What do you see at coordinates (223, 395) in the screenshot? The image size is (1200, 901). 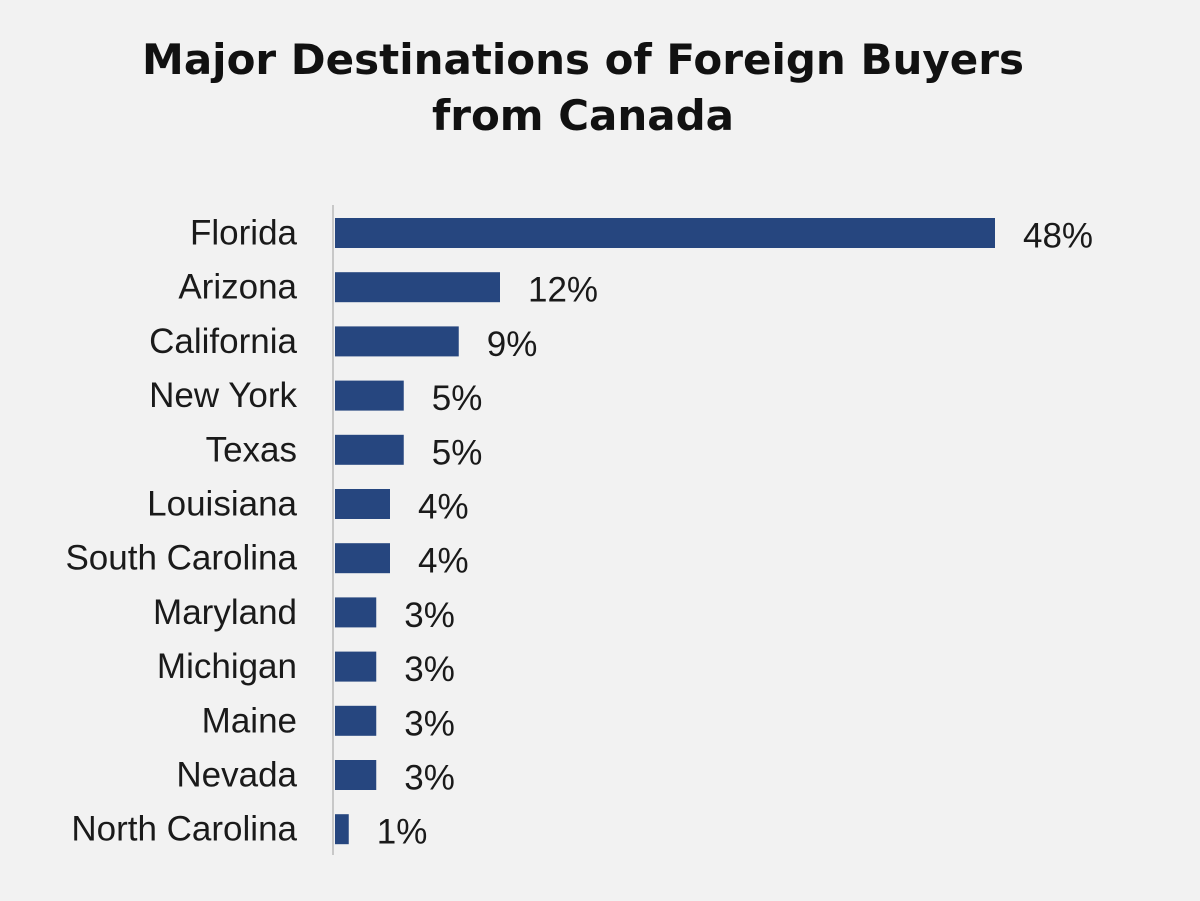 I see `category-label: New York` at bounding box center [223, 395].